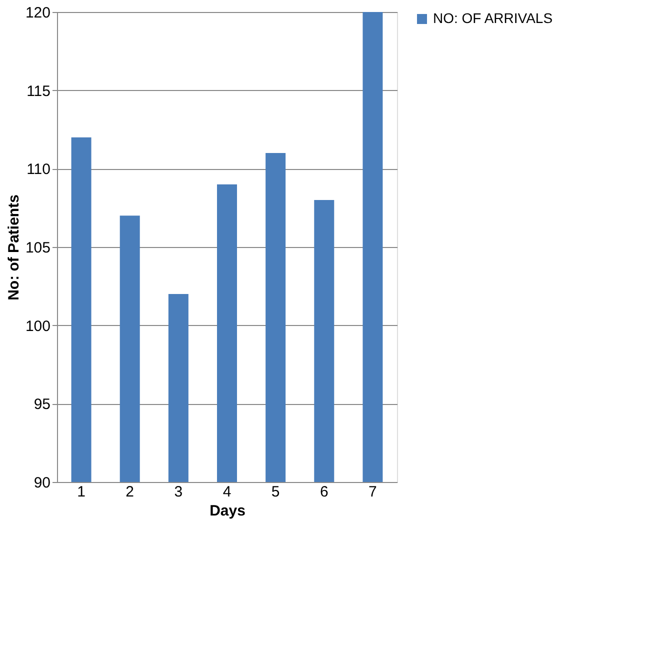 The image size is (666, 651). I want to click on x-tick-label: 7, so click(372, 492).